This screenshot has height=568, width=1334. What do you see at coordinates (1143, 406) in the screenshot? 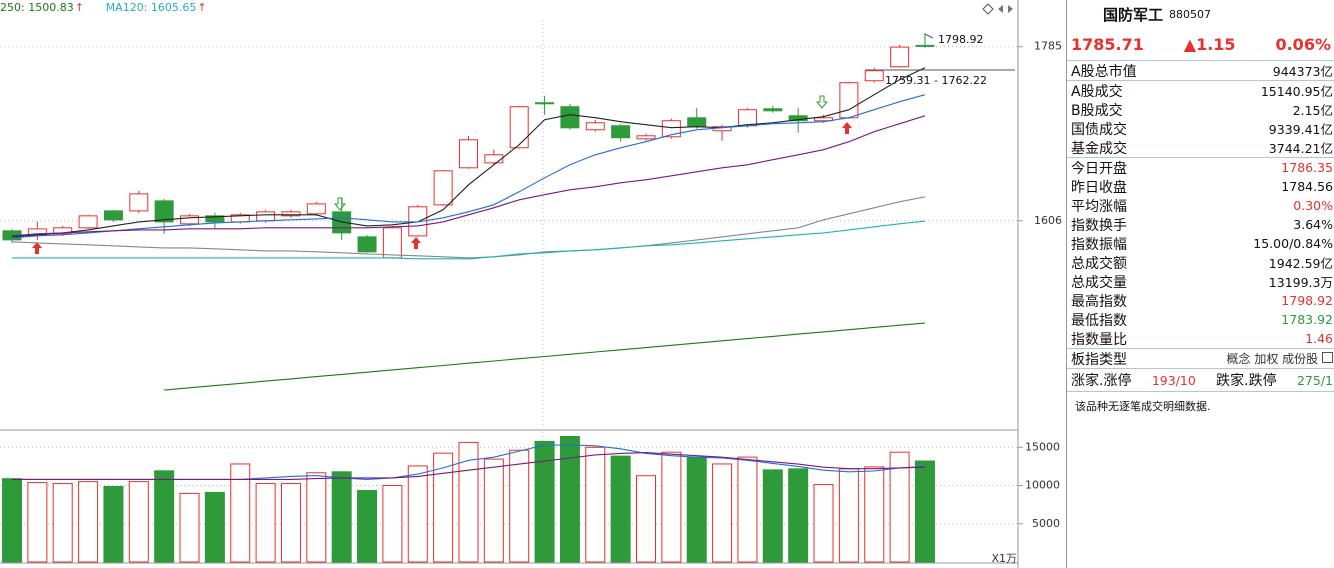
I see `note: 该品种无逐笔成交明细数据.` at bounding box center [1143, 406].